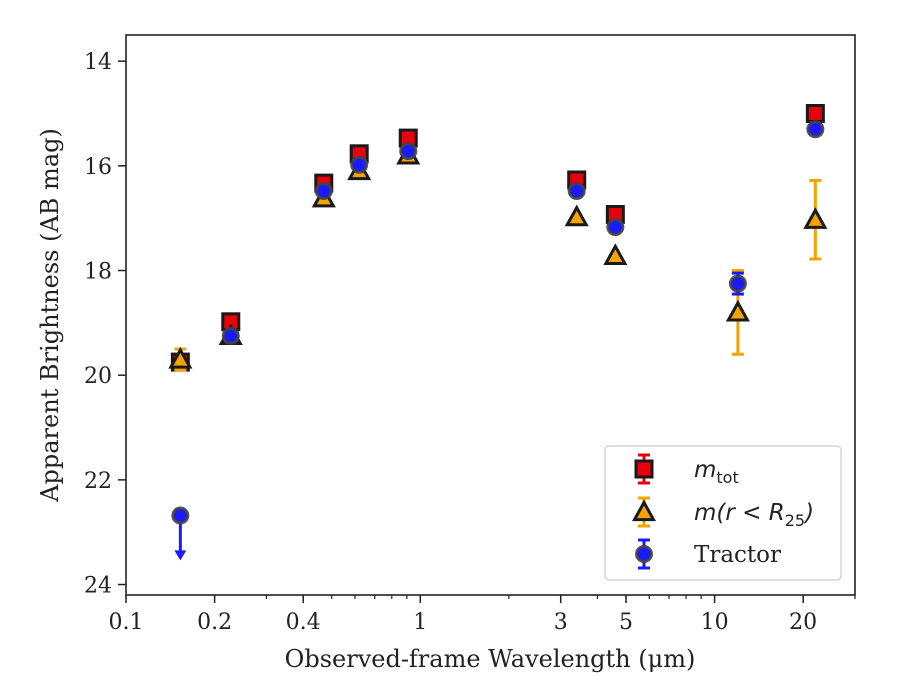  What do you see at coordinates (98, 481) in the screenshot?
I see `y-tick-label: 22` at bounding box center [98, 481].